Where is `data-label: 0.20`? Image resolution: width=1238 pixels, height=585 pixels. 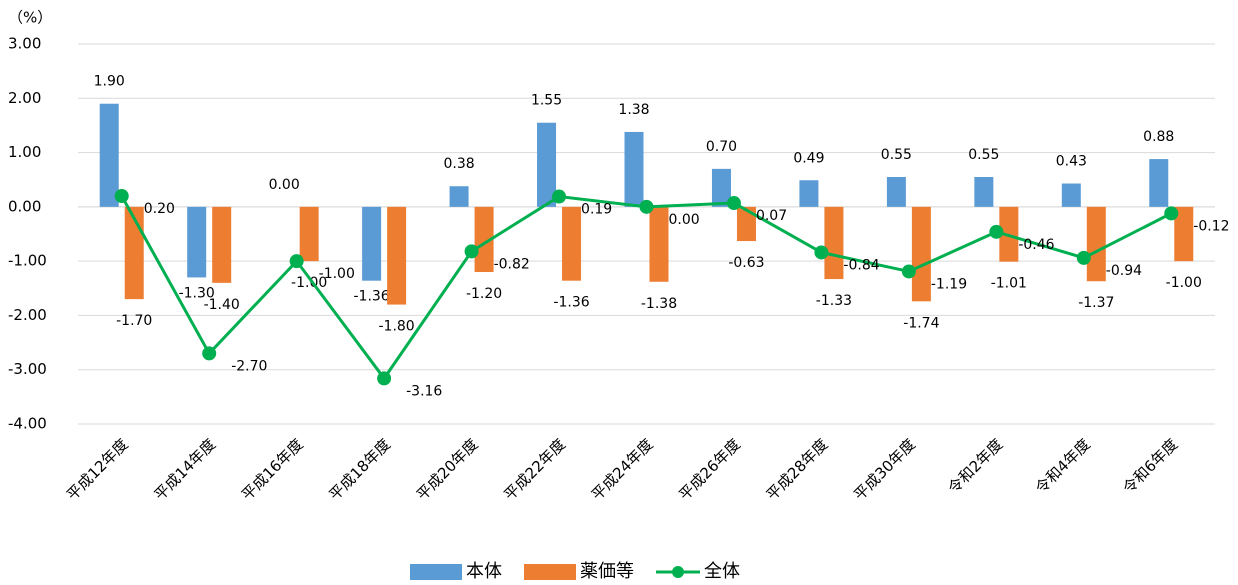
data-label: 0.20 is located at coordinates (159, 209).